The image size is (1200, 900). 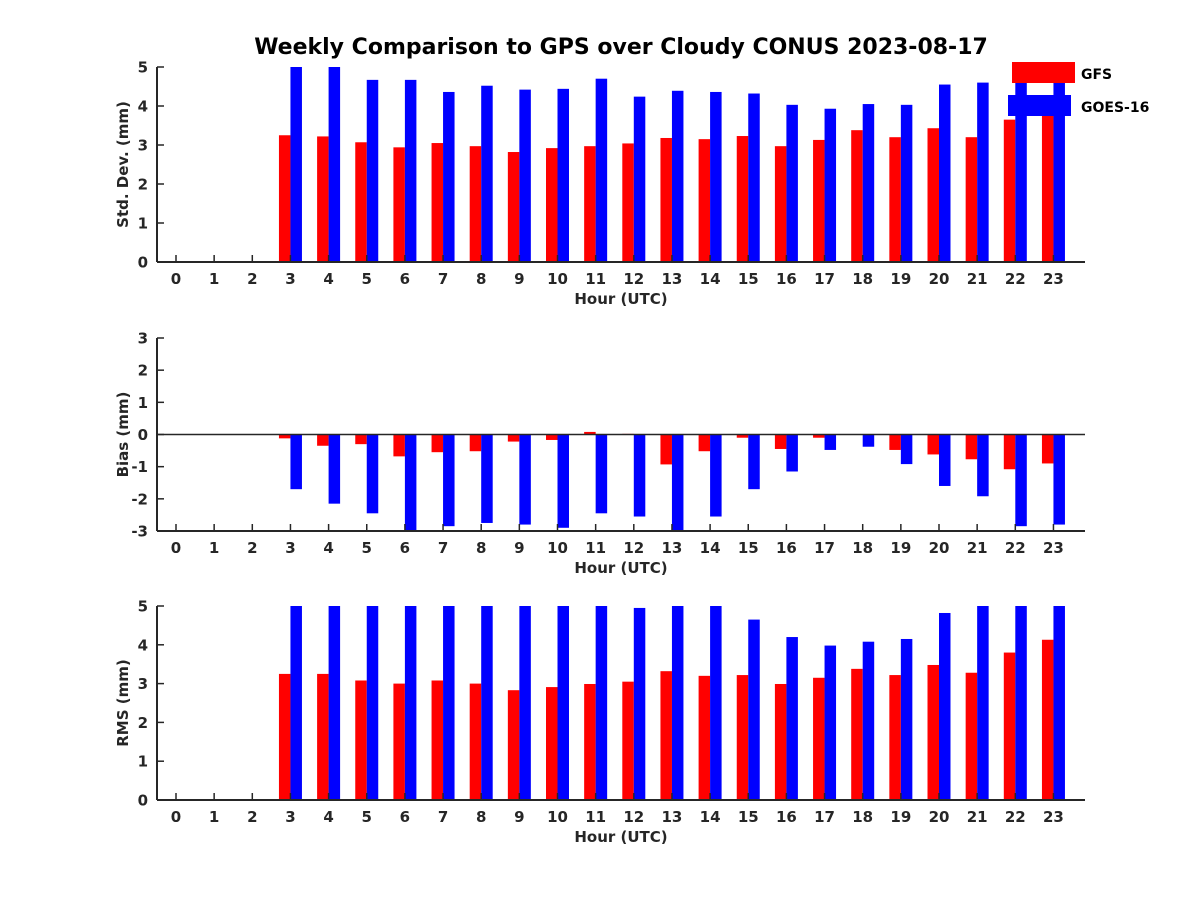 I want to click on x-tick-label: 13, so click(x=672, y=548).